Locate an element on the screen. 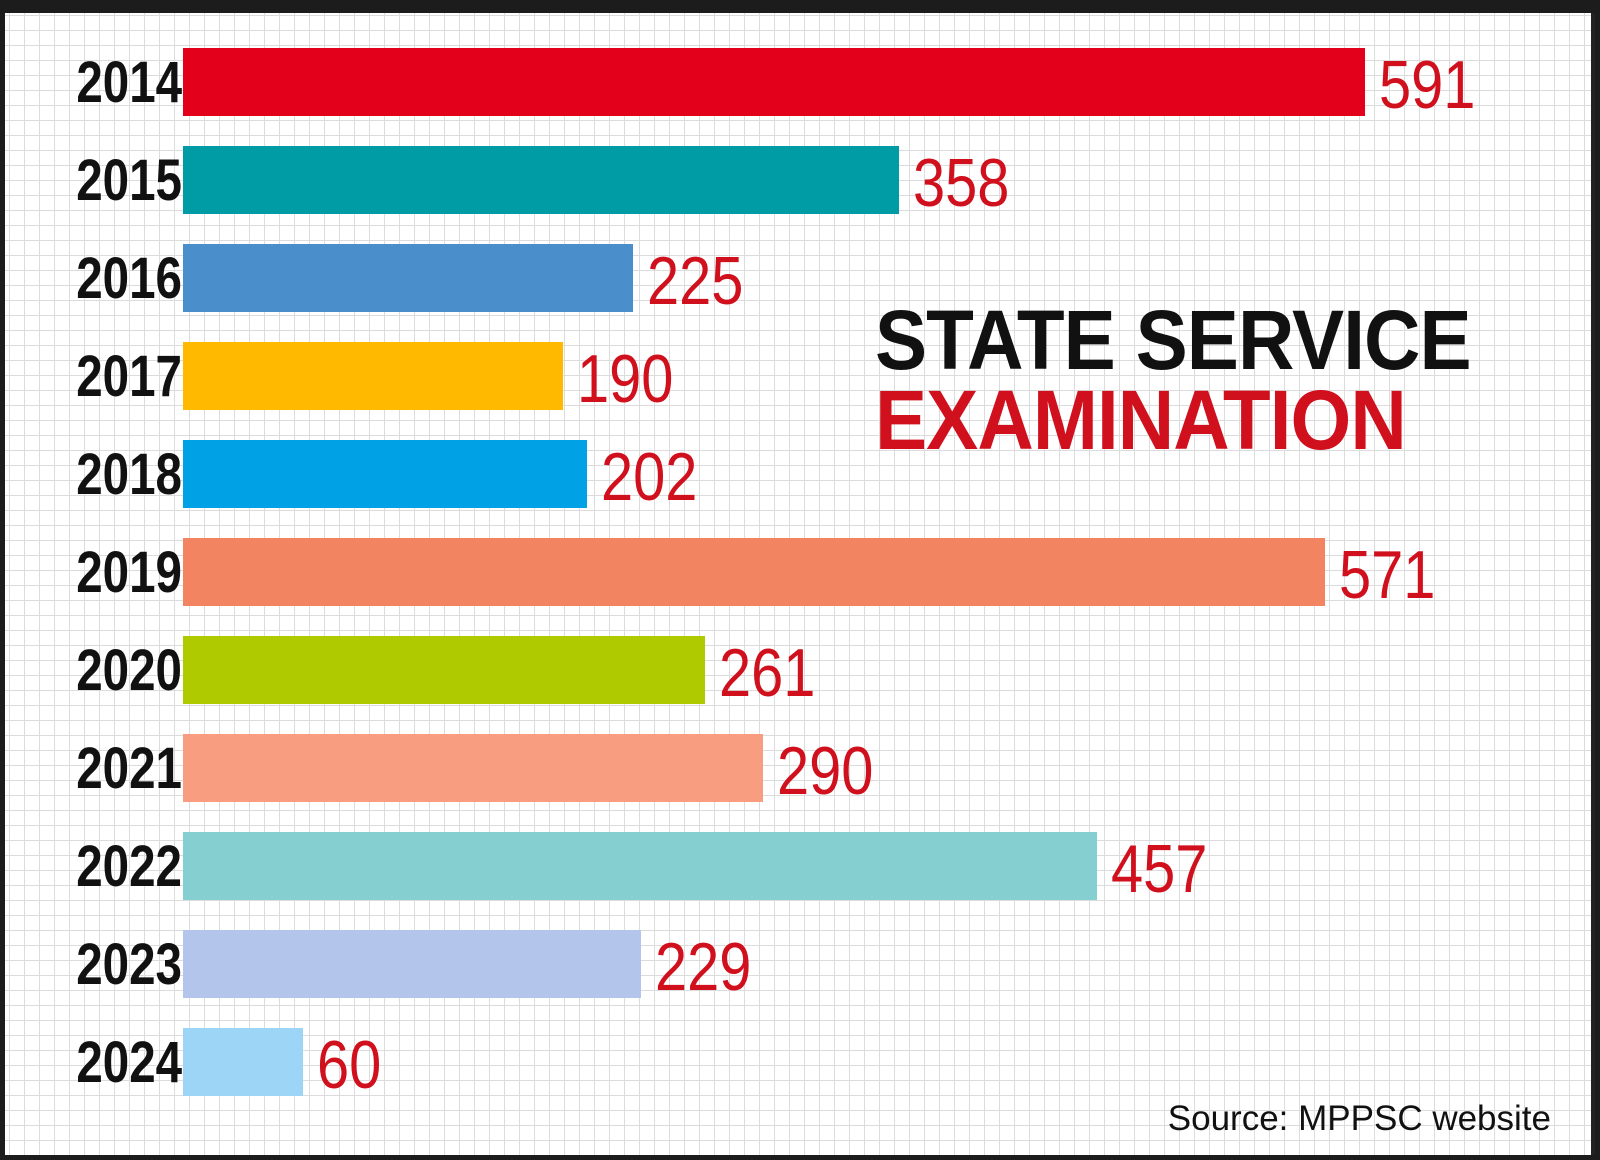  value-label: 202 is located at coordinates (649, 477).